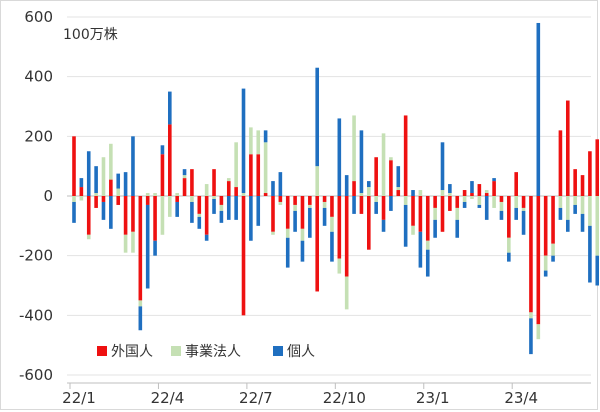 The width and height of the screenshot is (600, 412). Describe the element at coordinates (256, 398) in the screenshot. I see `x-tick-label: 22/7` at that location.